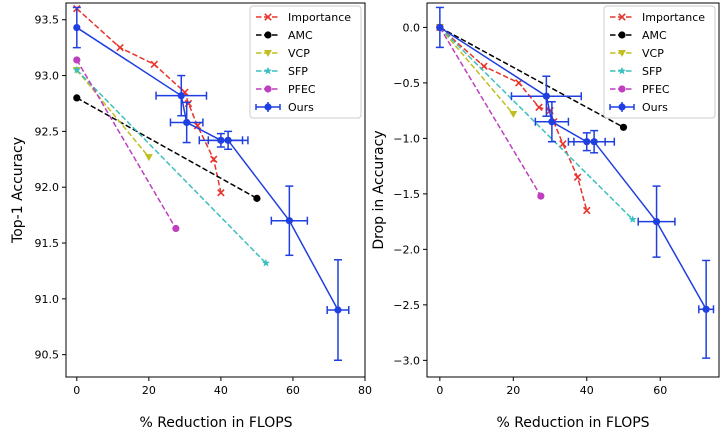 The height and width of the screenshot is (432, 723). I want to click on y-tick-label: −2.0, so click(406, 249).